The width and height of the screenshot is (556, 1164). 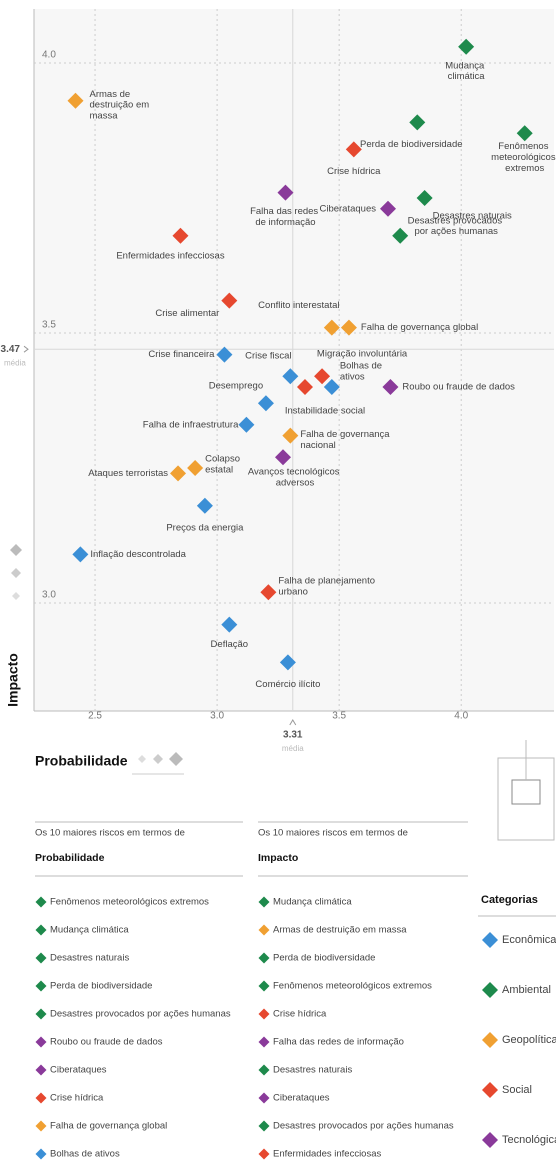 I want to click on list-item: Mudança climática, so click(x=89, y=930).